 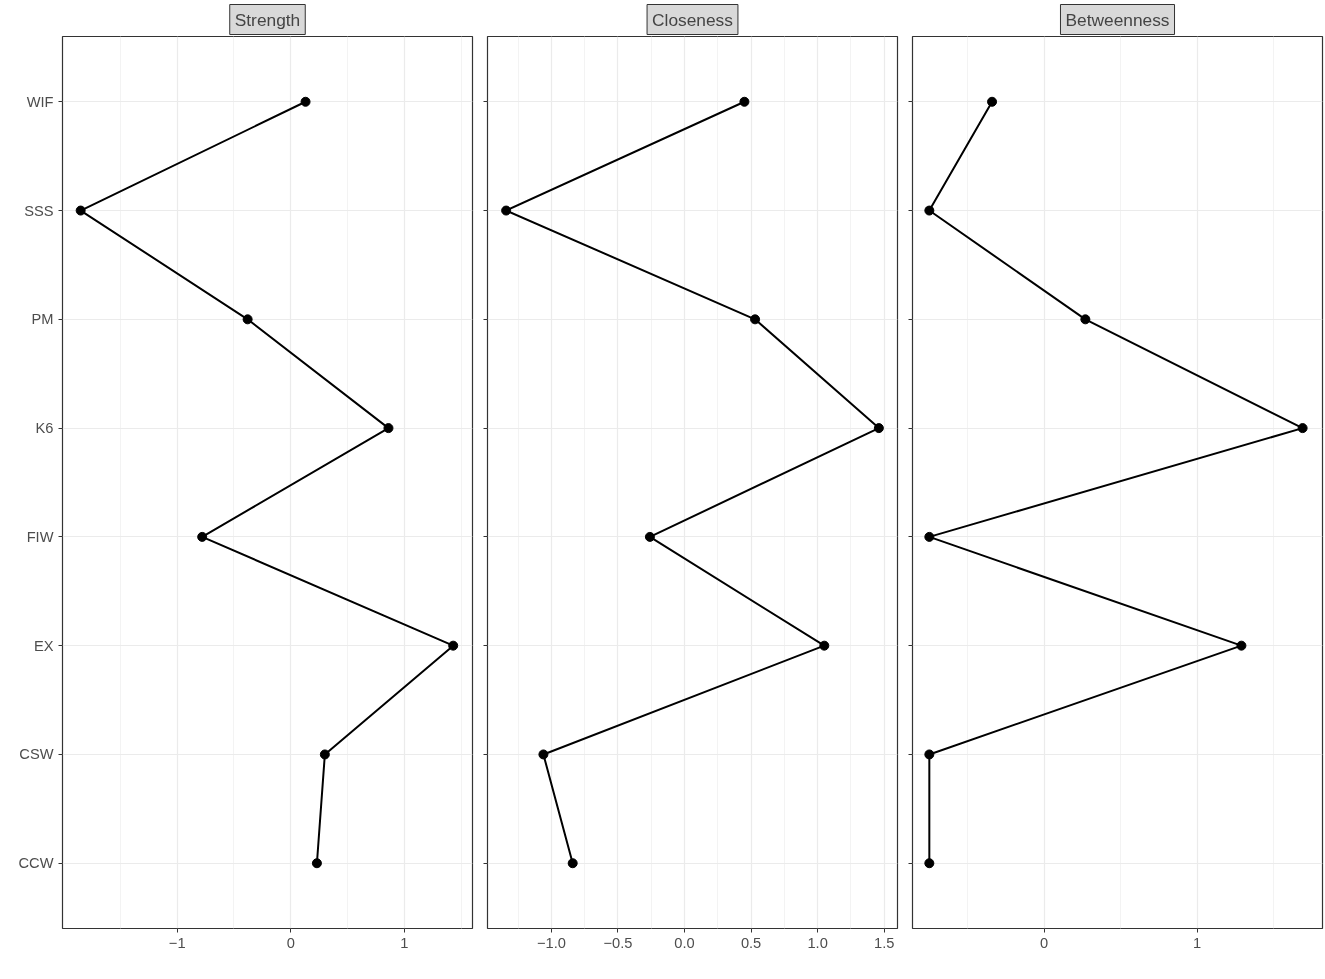 What do you see at coordinates (36, 863) in the screenshot?
I see `y-tick-label: CCW` at bounding box center [36, 863].